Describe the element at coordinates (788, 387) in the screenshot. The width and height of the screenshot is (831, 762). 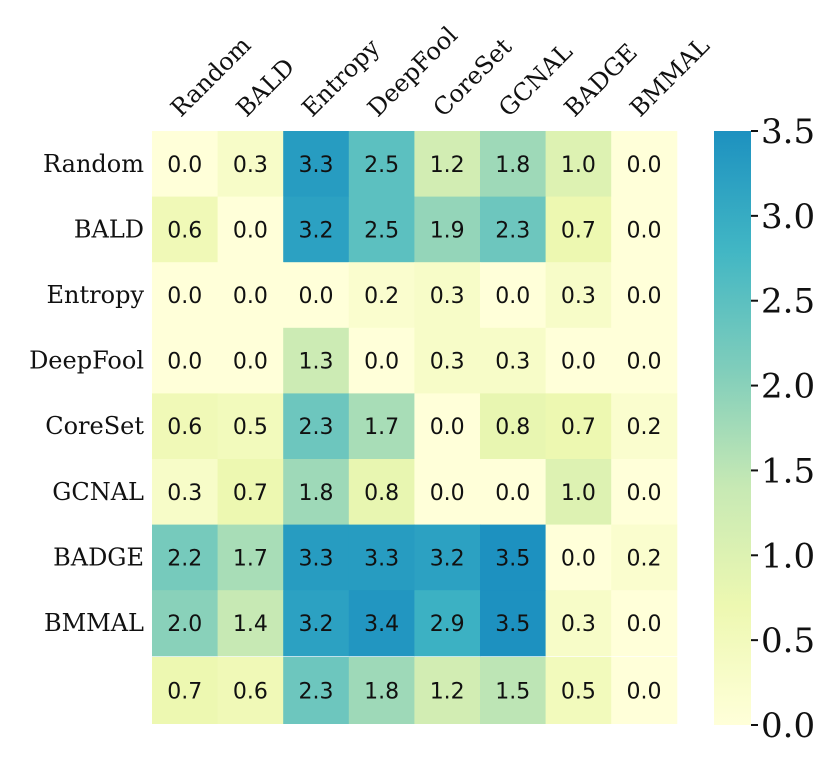
I see `colorbar-tick-label: 2.0` at that location.